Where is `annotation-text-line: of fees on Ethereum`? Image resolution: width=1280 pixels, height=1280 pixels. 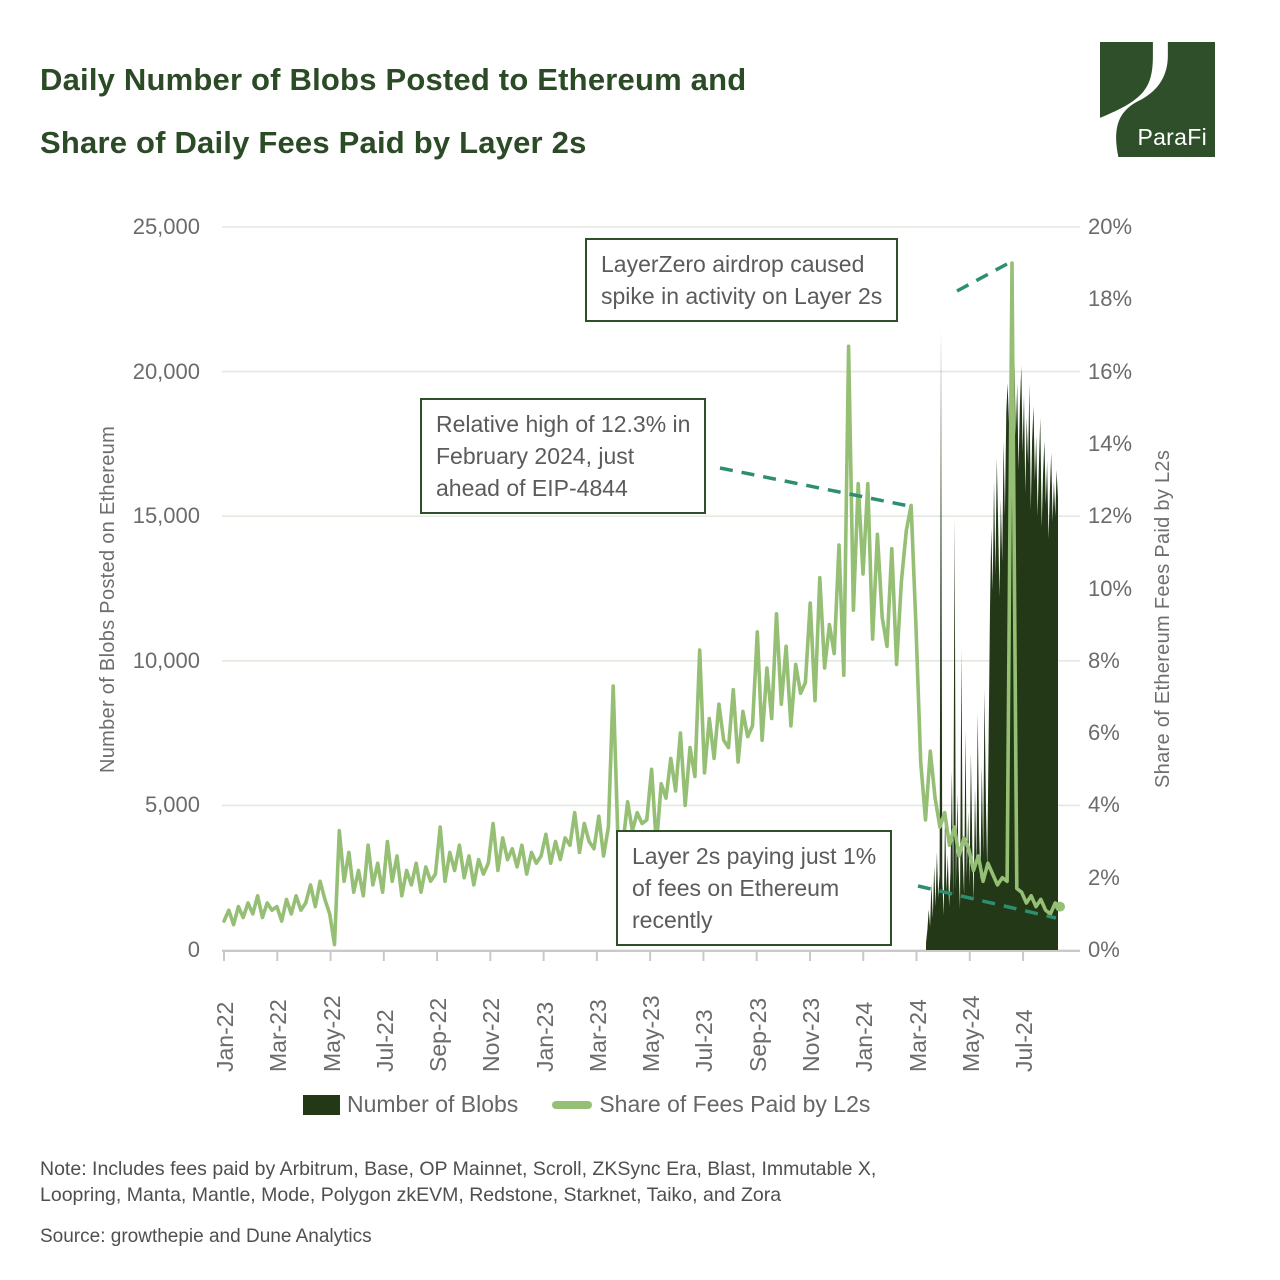
annotation-text-line: of fees on Ethereum is located at coordinates (736, 888).